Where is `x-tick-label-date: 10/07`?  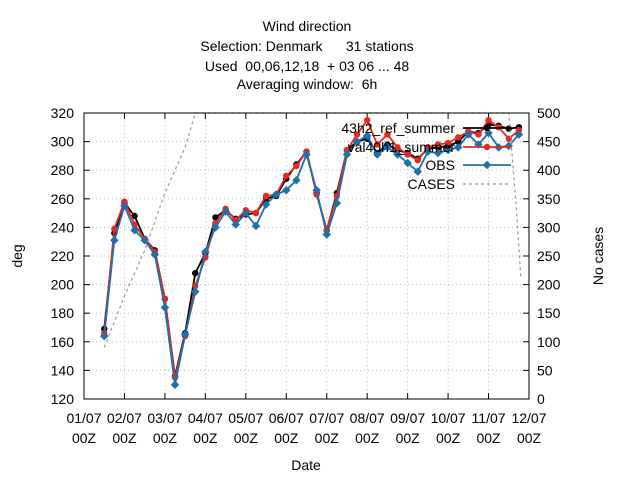 x-tick-label-date: 10/07 is located at coordinates (448, 418).